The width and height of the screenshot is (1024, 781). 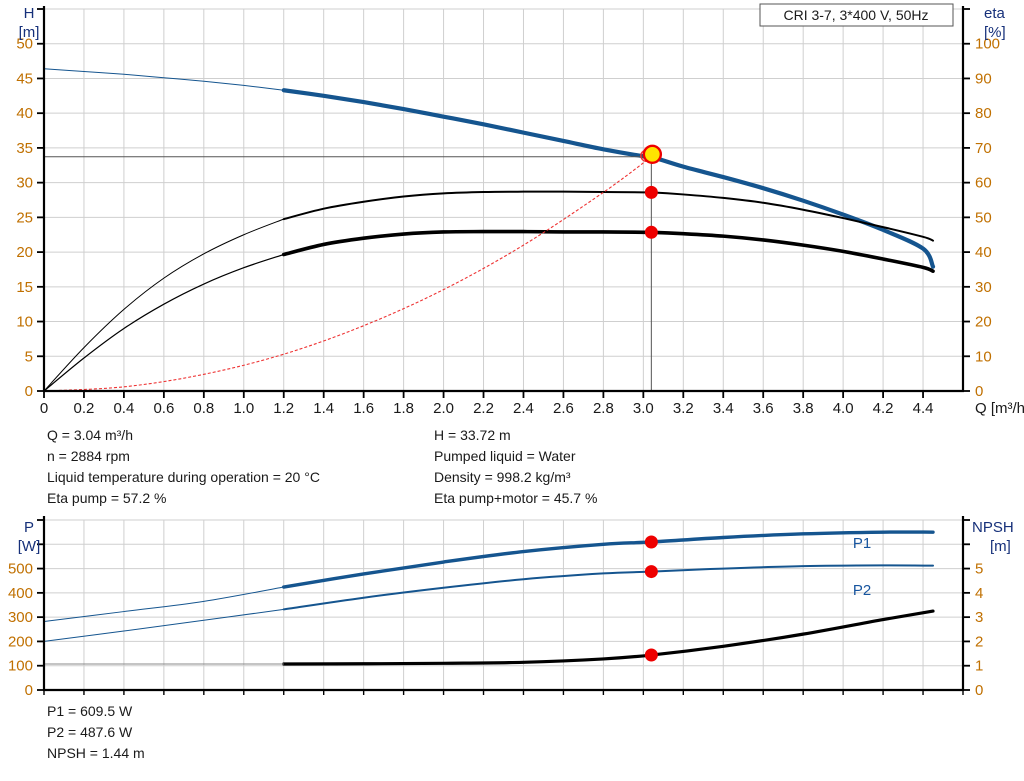 What do you see at coordinates (983, 113) in the screenshot?
I see `tick-label-eta: 80` at bounding box center [983, 113].